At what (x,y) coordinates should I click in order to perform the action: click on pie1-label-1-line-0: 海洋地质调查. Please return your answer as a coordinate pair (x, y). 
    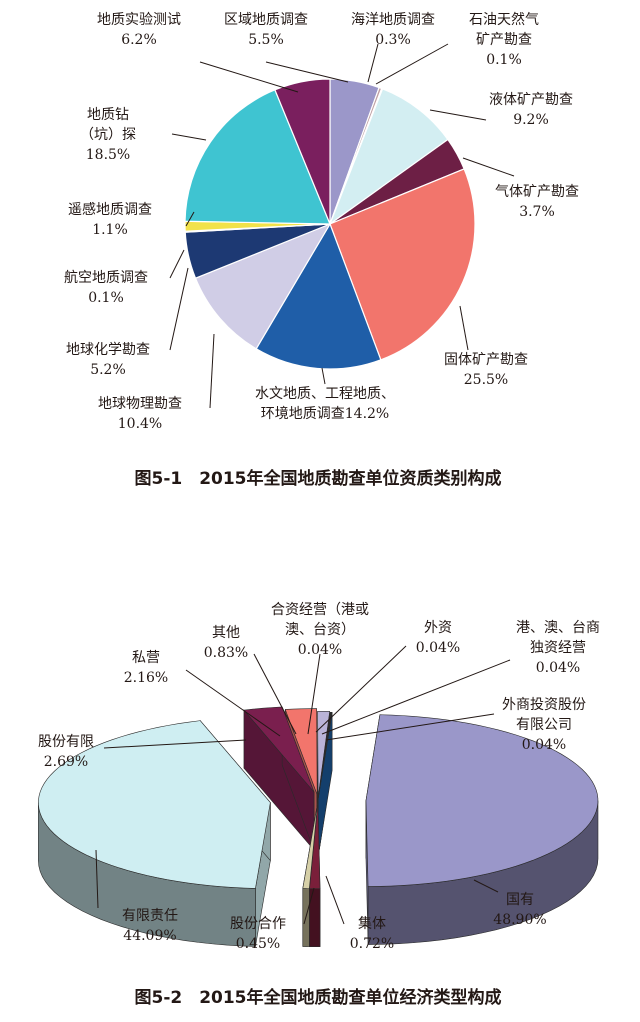
    Looking at the image, I should click on (393, 20).